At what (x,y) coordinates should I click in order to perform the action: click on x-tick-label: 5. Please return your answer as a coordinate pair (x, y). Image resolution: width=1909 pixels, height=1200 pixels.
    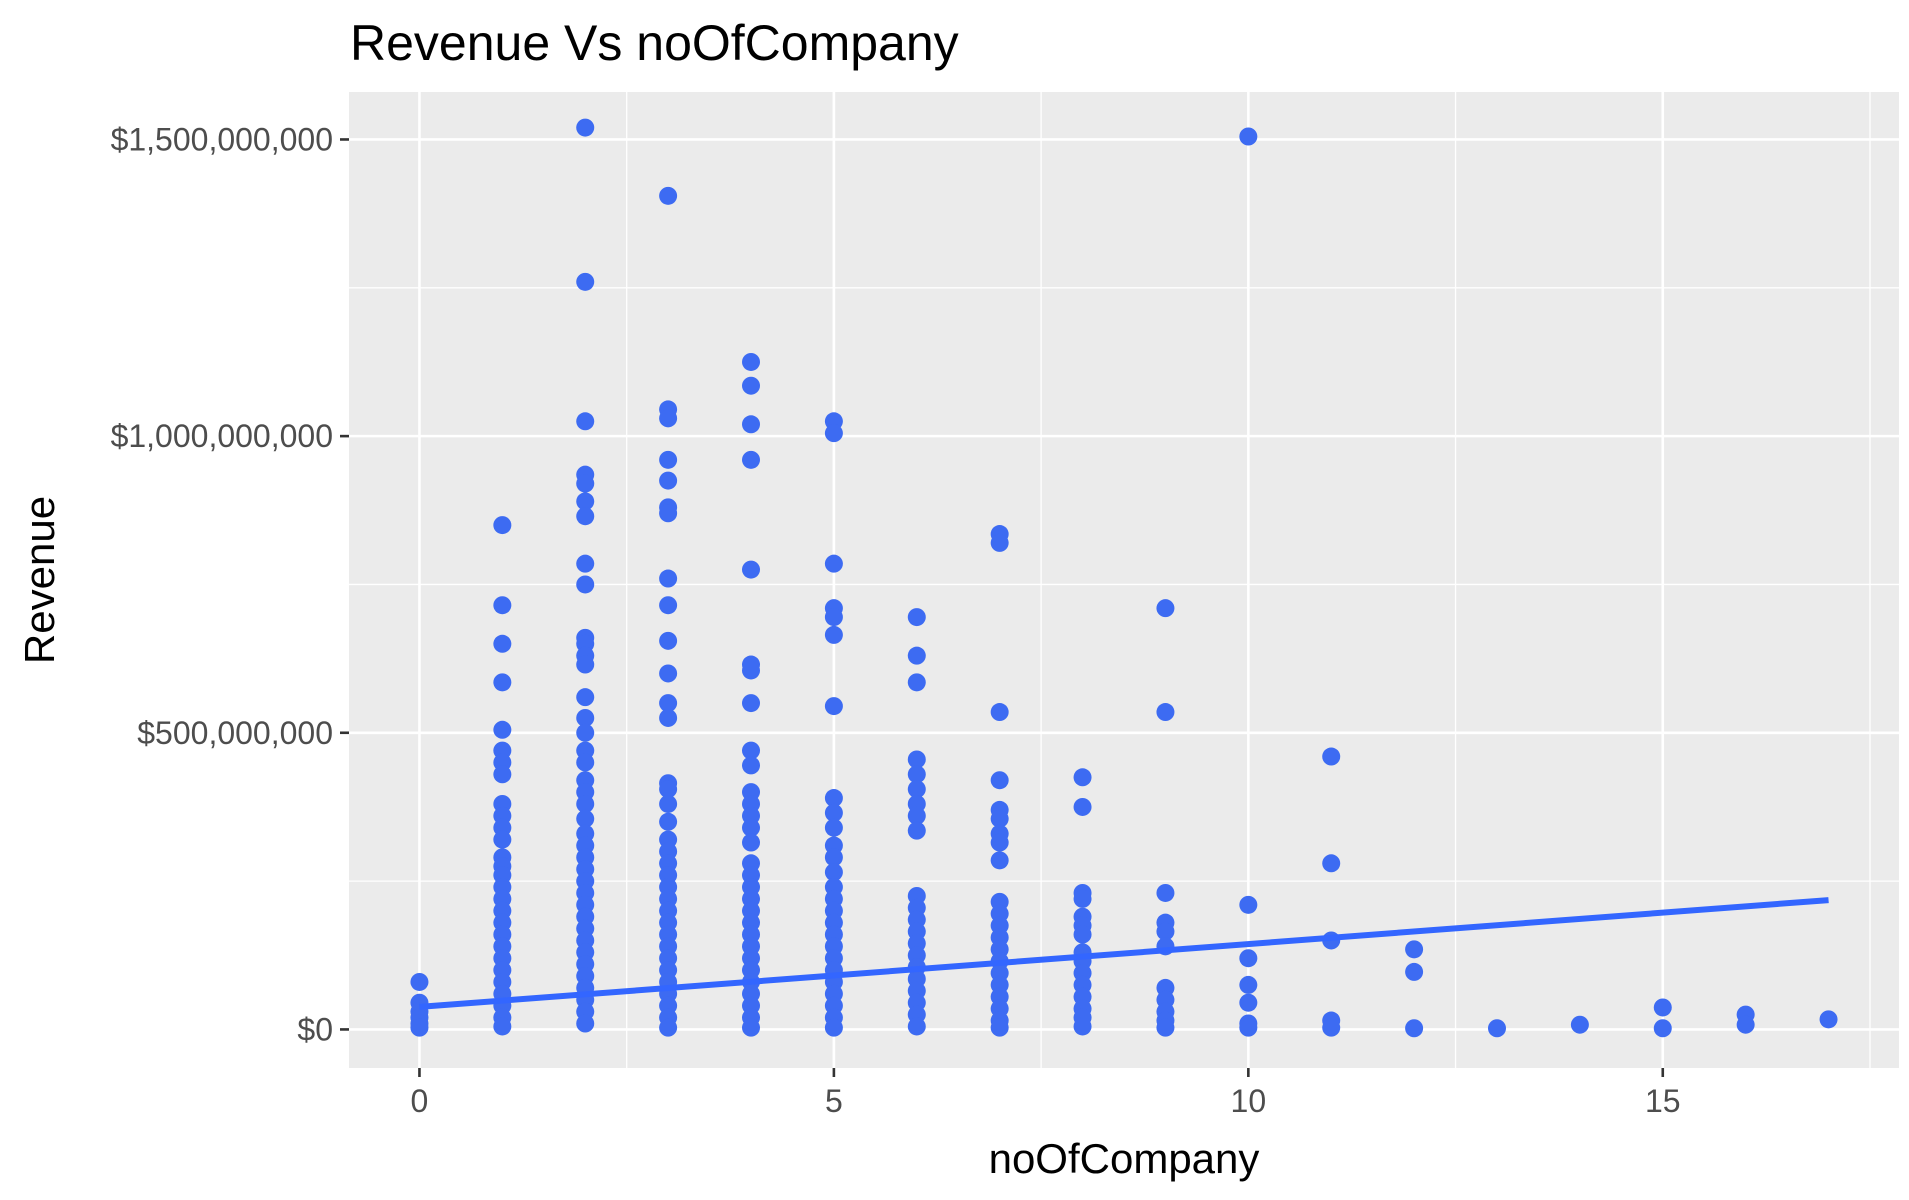
    Looking at the image, I should click on (834, 1101).